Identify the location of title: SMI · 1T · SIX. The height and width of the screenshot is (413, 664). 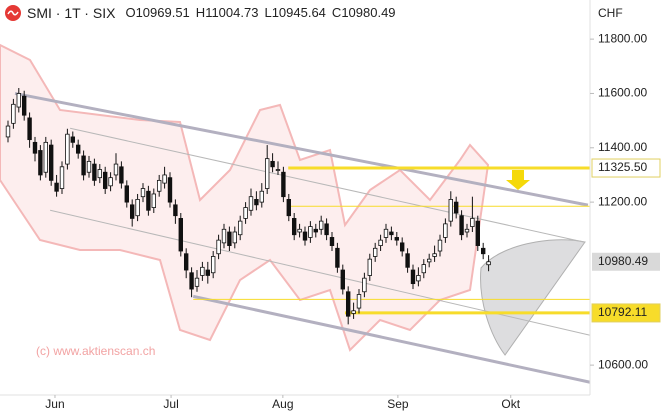
(71, 13).